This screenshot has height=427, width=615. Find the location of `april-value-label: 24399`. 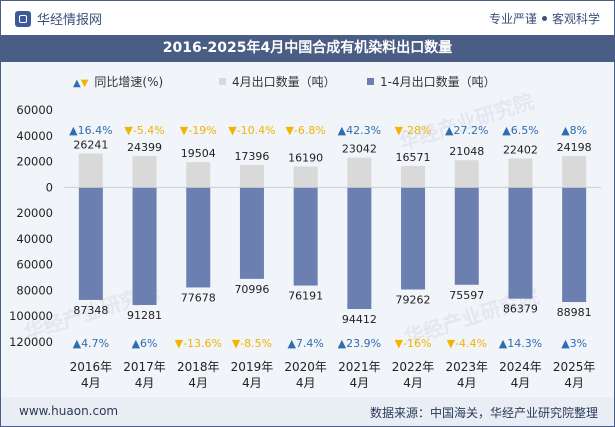

april-value-label: 24399 is located at coordinates (144, 147).